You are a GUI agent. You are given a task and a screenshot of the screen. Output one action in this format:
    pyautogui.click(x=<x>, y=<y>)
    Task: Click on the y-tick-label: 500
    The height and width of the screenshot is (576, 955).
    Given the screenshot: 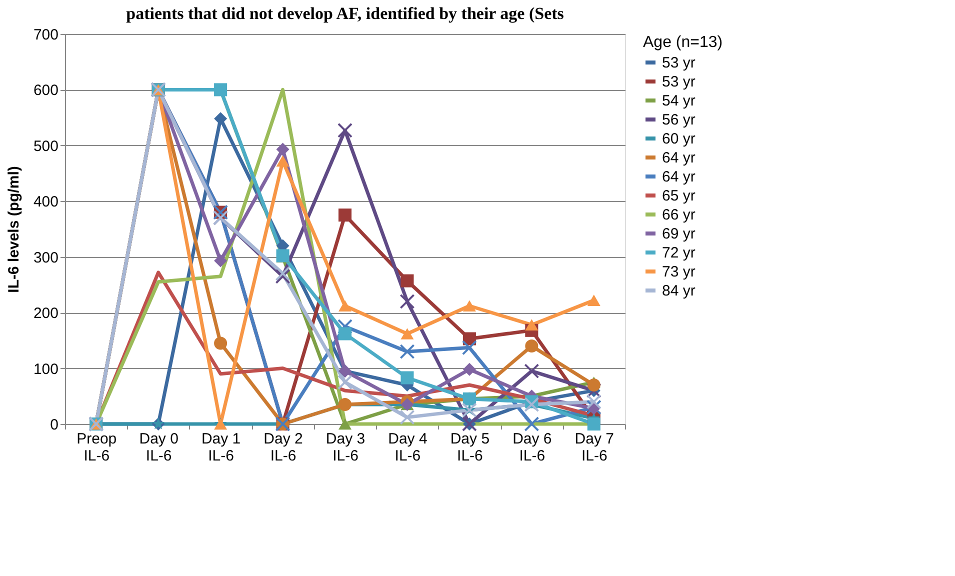 What is the action you would take?
    pyautogui.click(x=45, y=146)
    